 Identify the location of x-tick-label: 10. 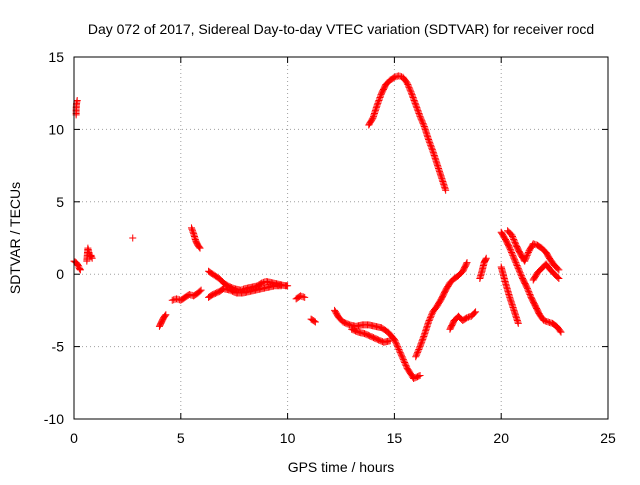
(288, 438).